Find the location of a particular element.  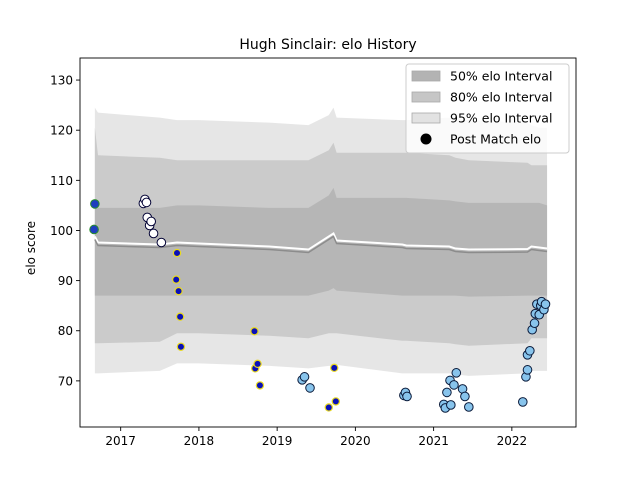

legend-label: 80% elo Interval is located at coordinates (501, 97).